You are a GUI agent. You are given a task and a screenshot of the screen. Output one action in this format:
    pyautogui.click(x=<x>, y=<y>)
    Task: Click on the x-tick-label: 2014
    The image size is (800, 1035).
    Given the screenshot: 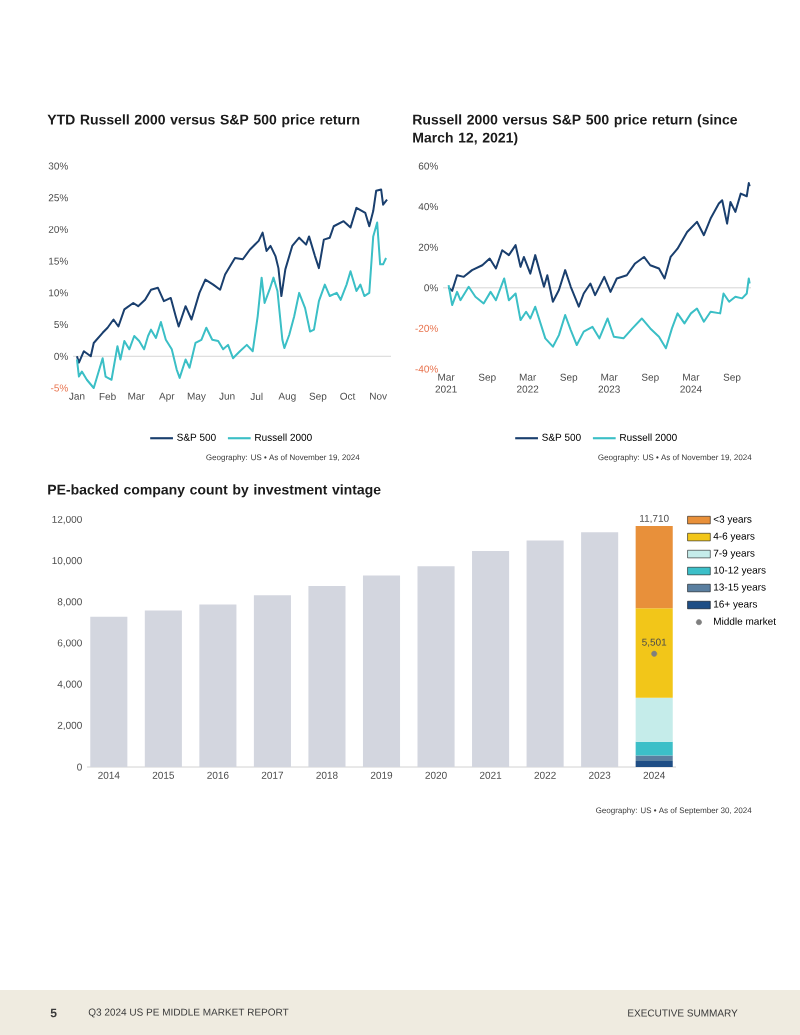 What is the action you would take?
    pyautogui.click(x=109, y=775)
    